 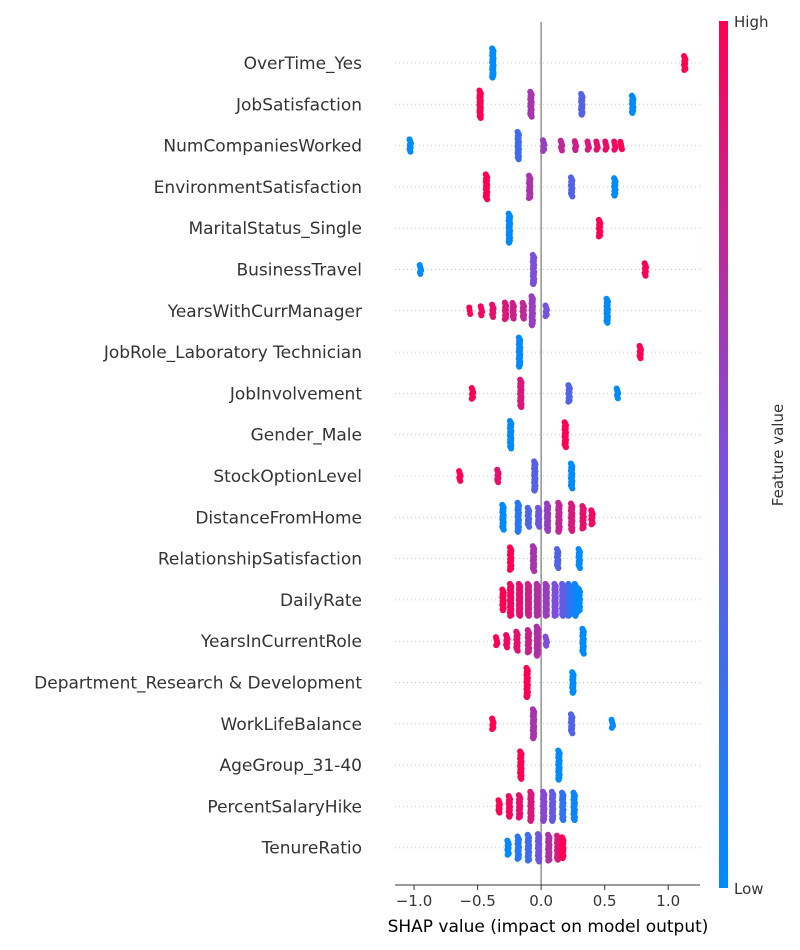 What do you see at coordinates (541, 901) in the screenshot?
I see `x-tick-label: 0.0` at bounding box center [541, 901].